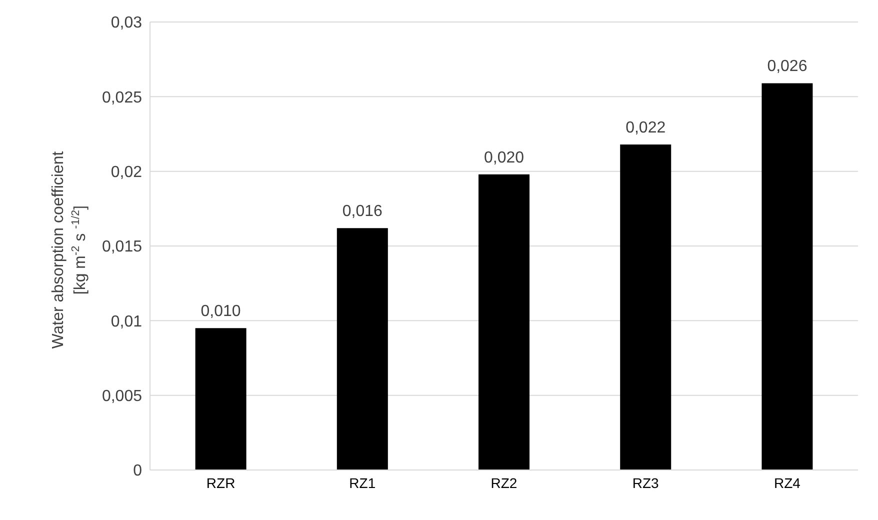  What do you see at coordinates (787, 482) in the screenshot?
I see `x-tick-label: RZ4` at bounding box center [787, 482].